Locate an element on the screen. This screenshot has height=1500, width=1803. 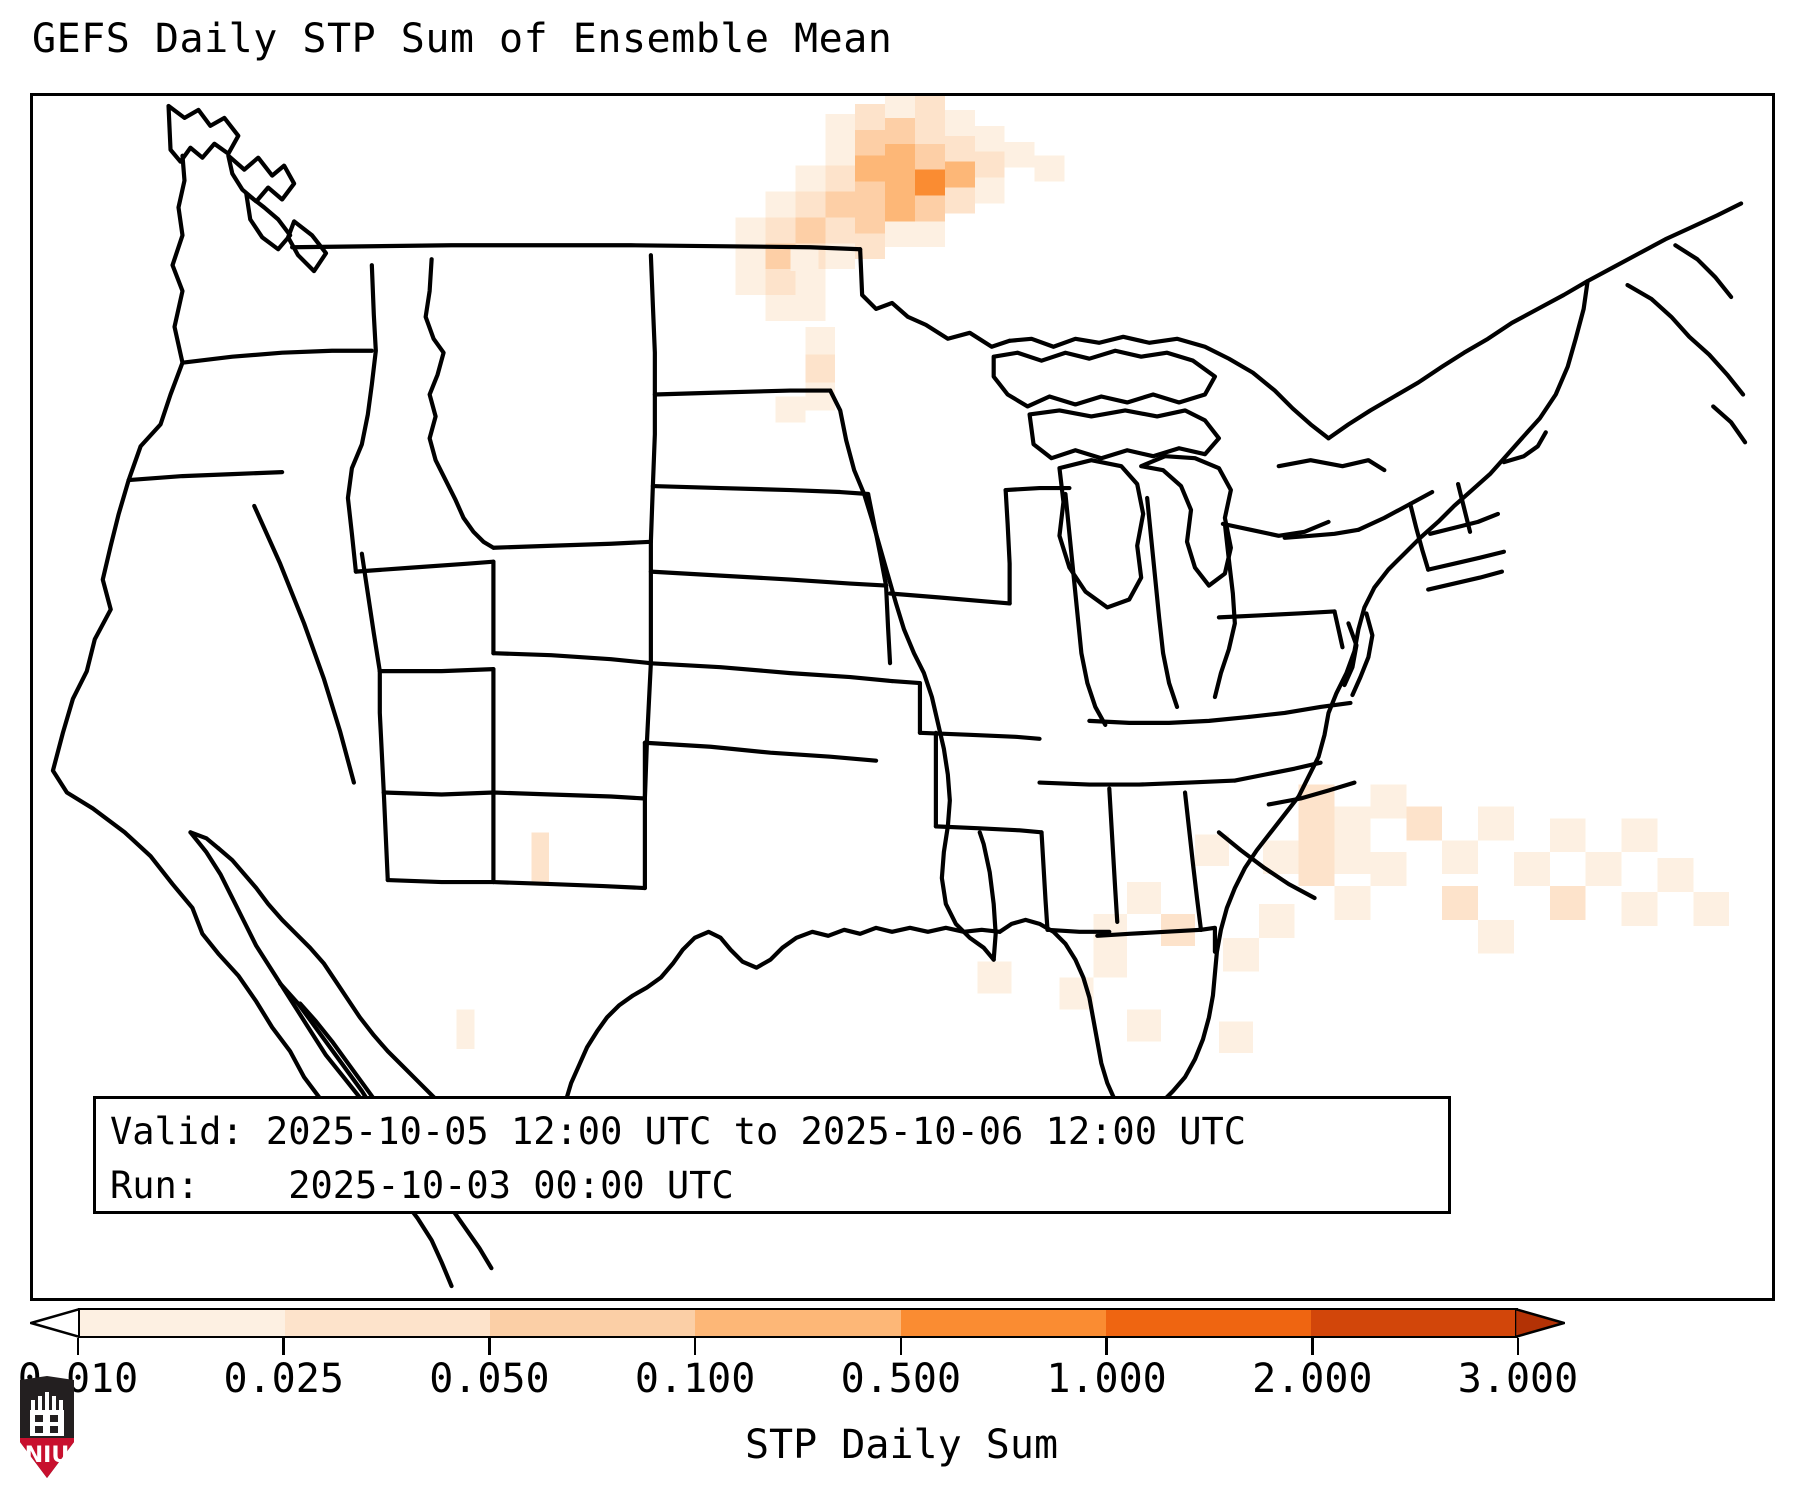
niu-logo: NIU is located at coordinates (47, 1427).